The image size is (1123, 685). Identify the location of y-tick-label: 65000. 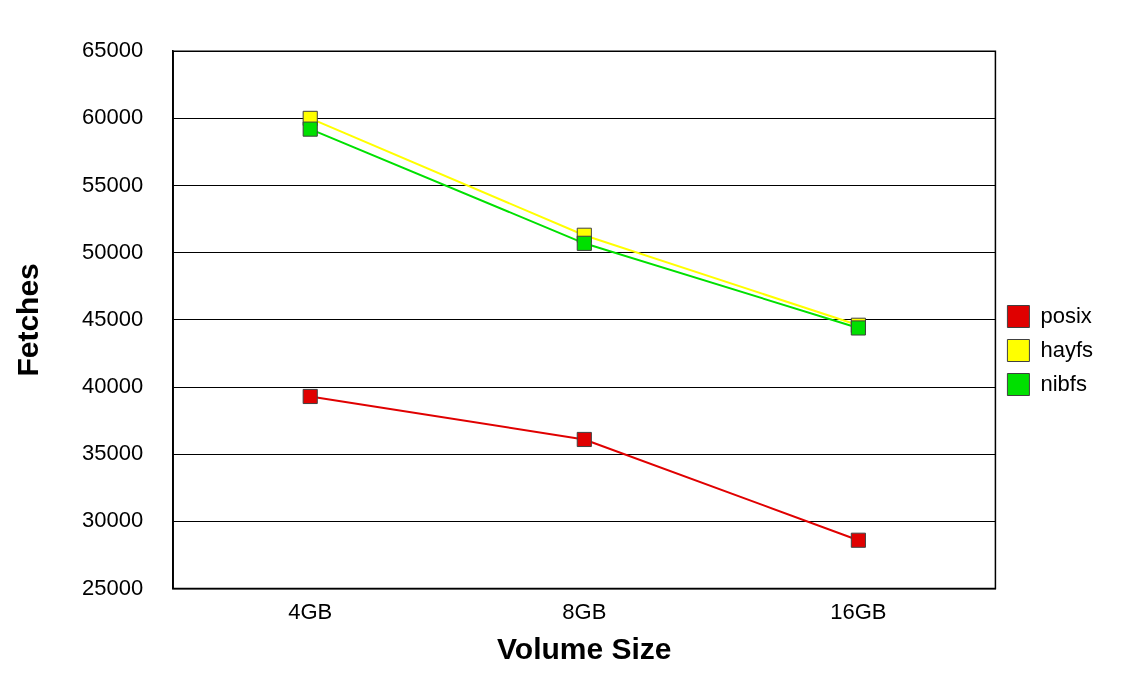
(112, 50).